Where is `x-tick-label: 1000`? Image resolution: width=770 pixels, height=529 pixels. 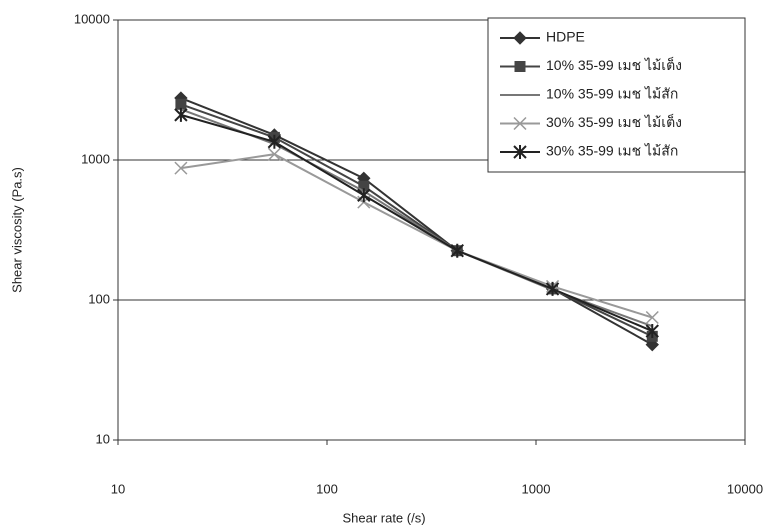 x-tick-label: 1000 is located at coordinates (536, 488).